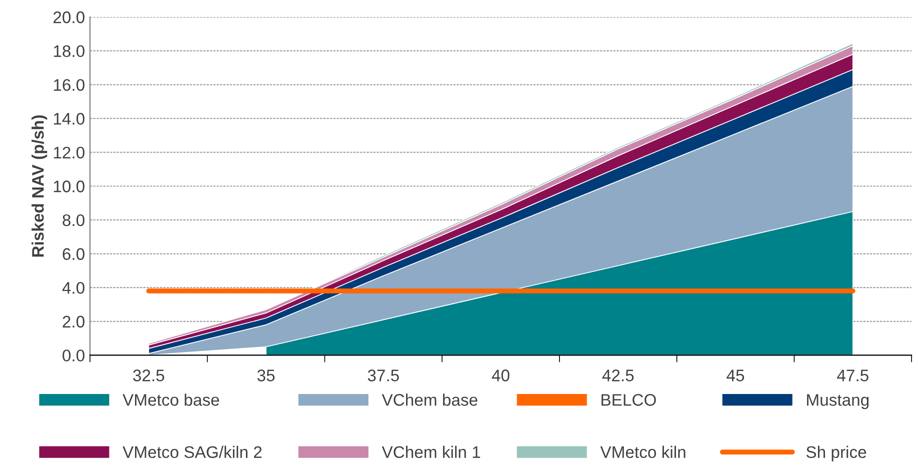 This screenshot has width=918, height=473. Describe the element at coordinates (69, 186) in the screenshot. I see `y-tick-label: 10.0` at that location.